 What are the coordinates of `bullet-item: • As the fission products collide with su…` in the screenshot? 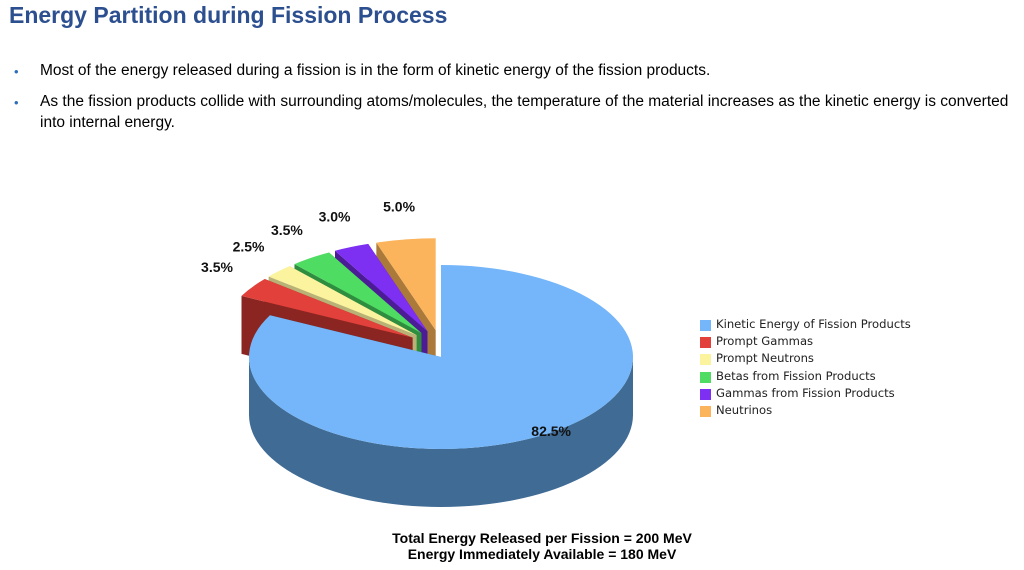 It's located at (517, 112).